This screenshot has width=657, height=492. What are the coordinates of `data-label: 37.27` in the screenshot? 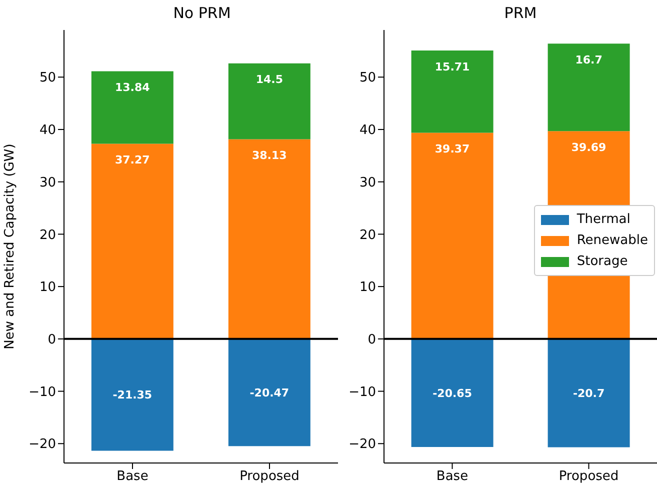 It's located at (132, 160).